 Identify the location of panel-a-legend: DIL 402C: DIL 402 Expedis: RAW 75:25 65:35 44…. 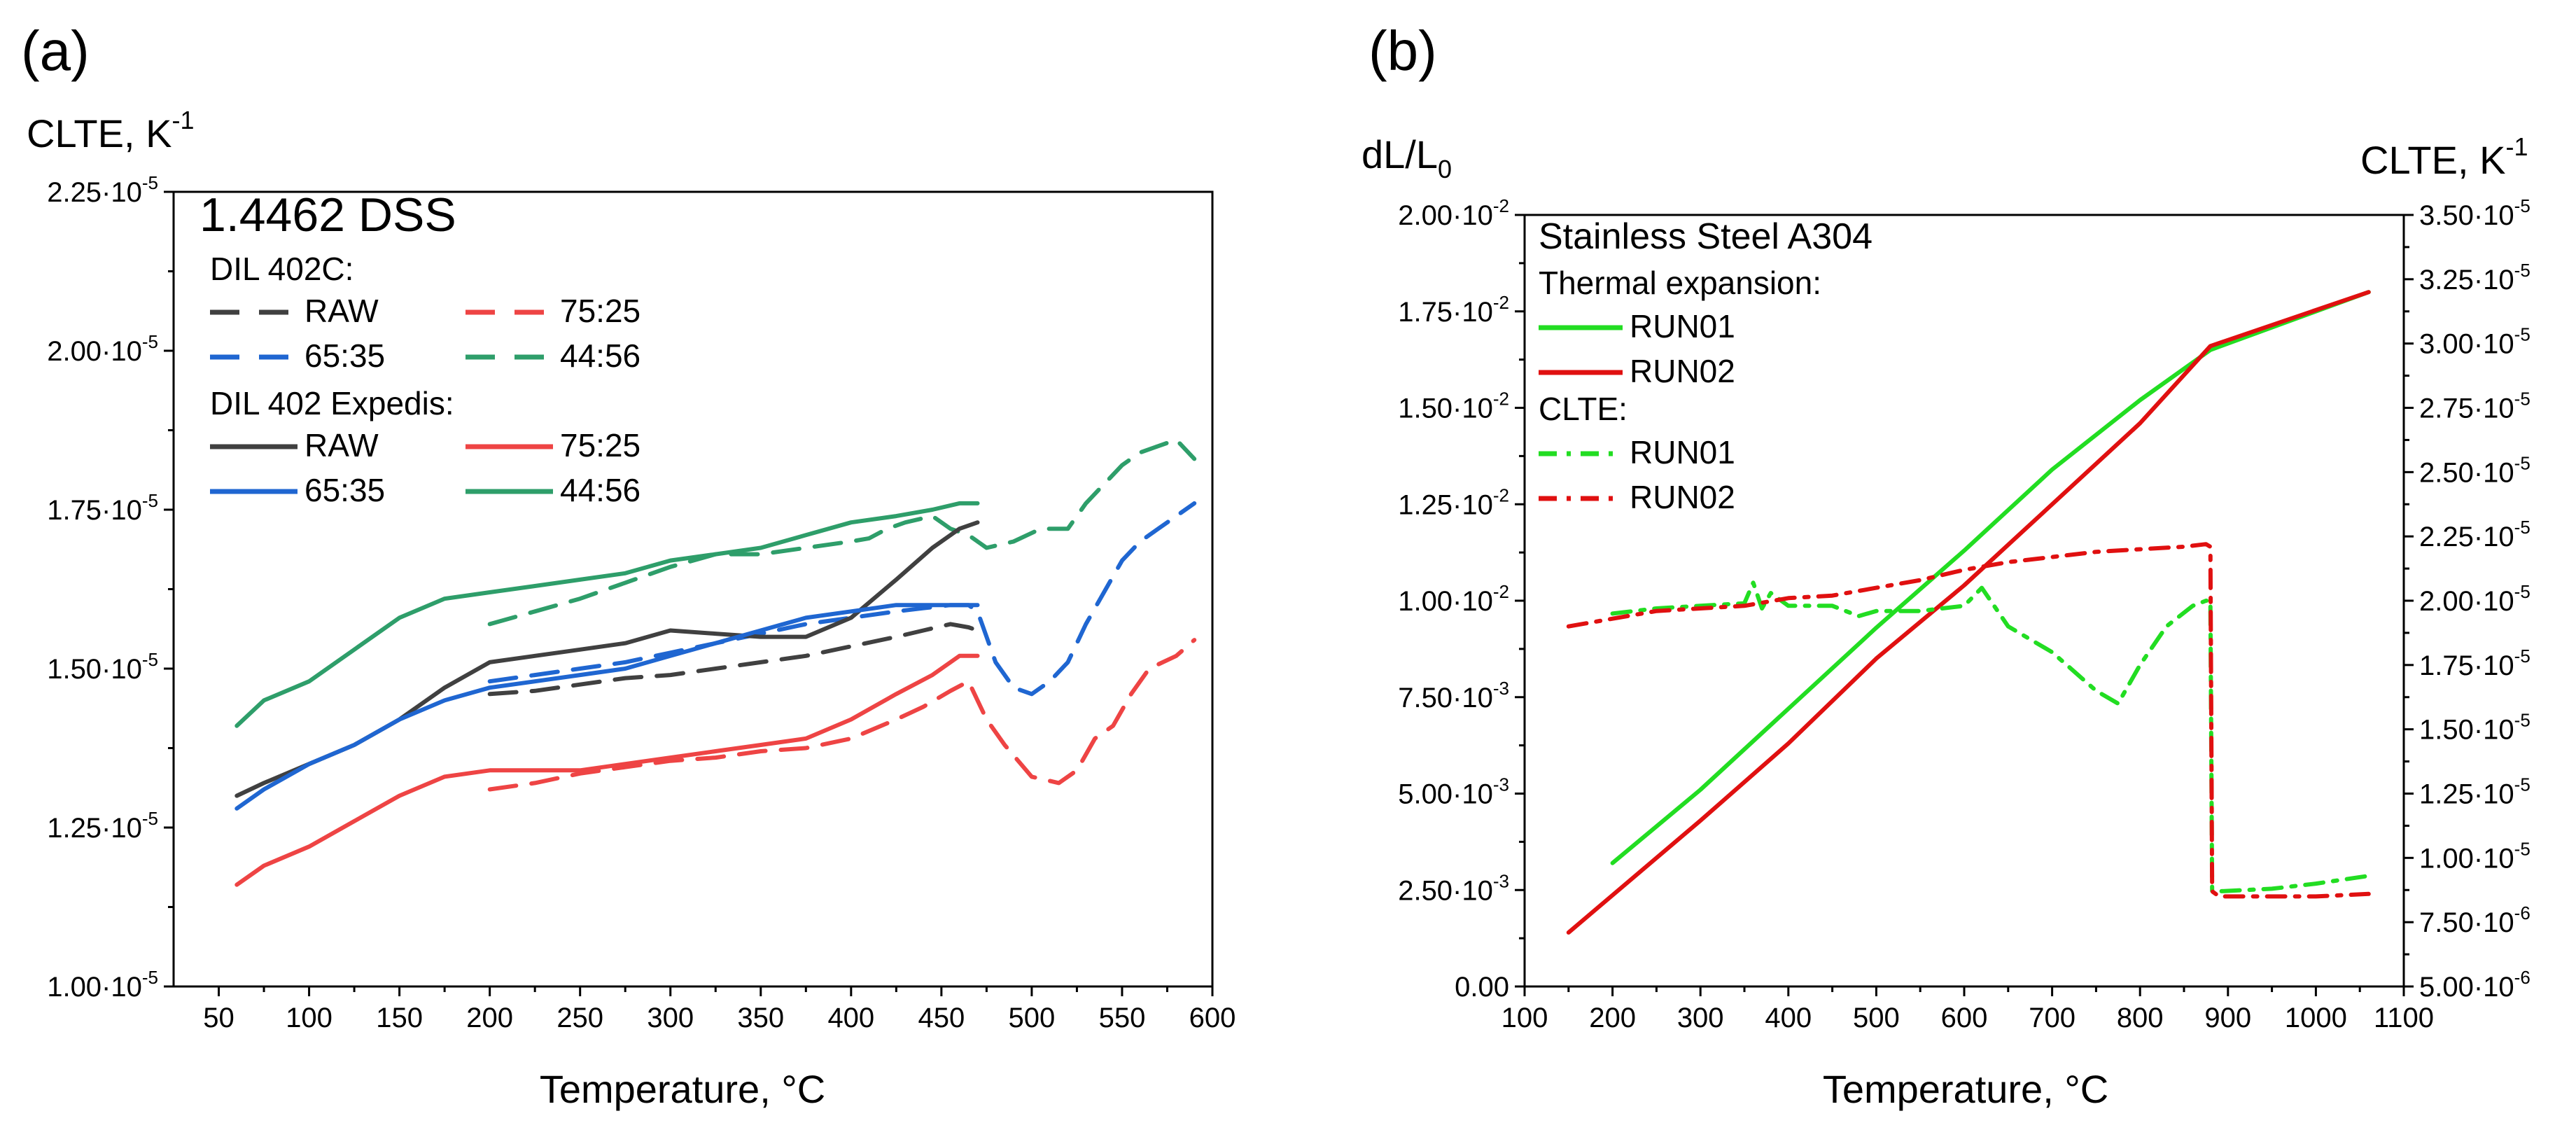
(425, 379).